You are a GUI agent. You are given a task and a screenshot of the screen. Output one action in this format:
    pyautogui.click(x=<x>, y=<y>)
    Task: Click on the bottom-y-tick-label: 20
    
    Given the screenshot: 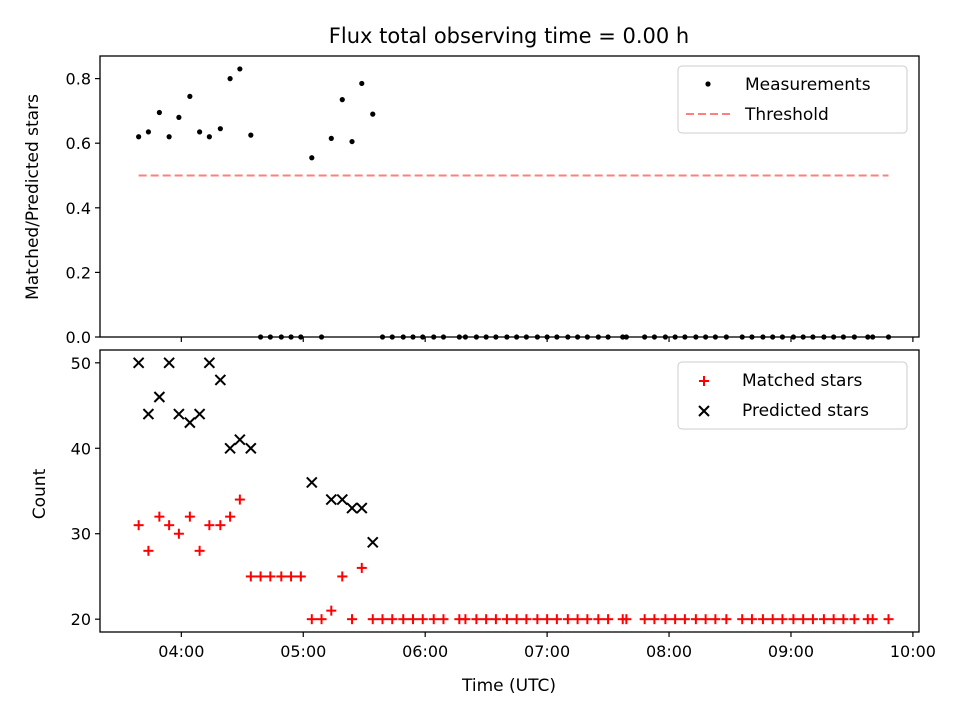 What is the action you would take?
    pyautogui.click(x=81, y=619)
    